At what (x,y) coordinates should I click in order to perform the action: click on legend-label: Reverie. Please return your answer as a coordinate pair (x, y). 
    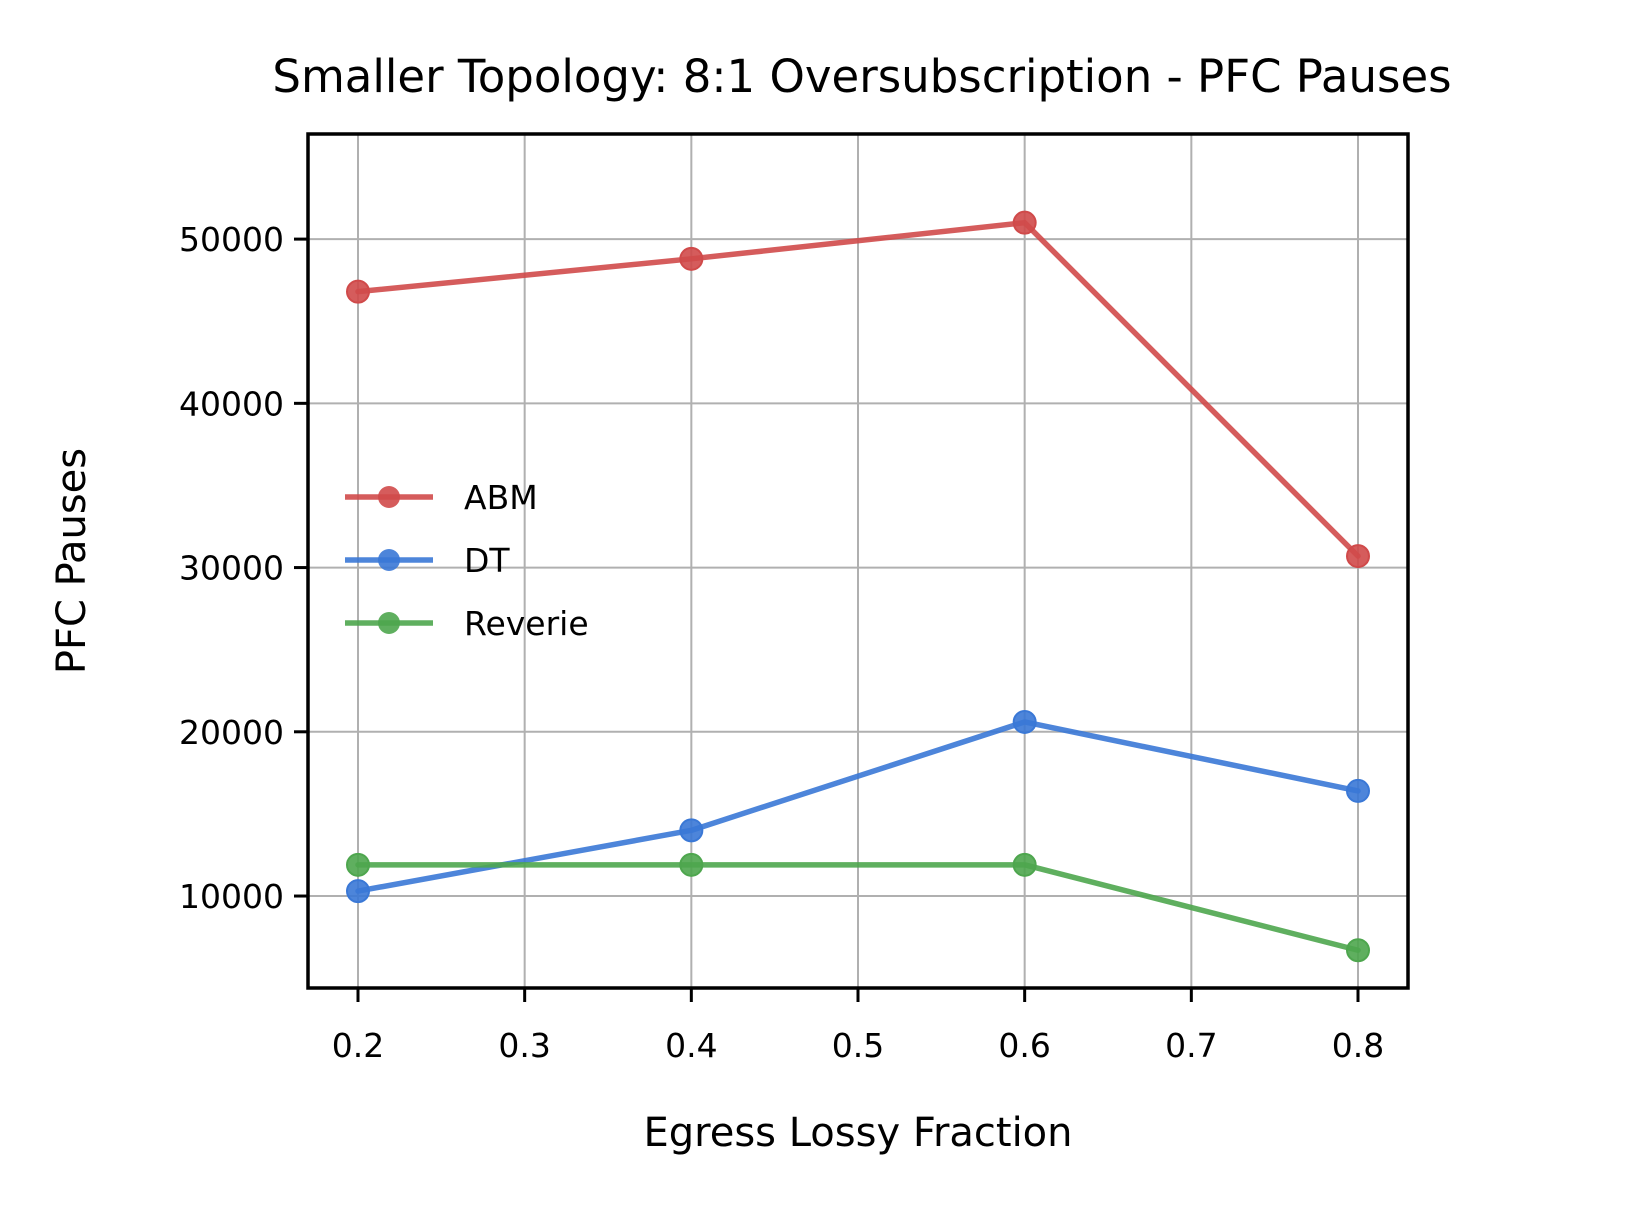
    Looking at the image, I should click on (526, 623).